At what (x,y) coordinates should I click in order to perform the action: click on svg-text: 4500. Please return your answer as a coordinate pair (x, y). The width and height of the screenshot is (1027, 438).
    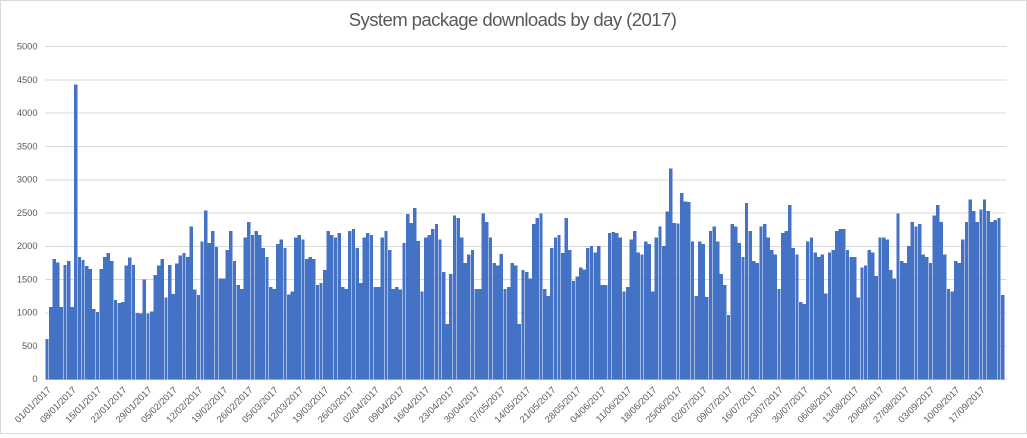
    Looking at the image, I should click on (27, 80).